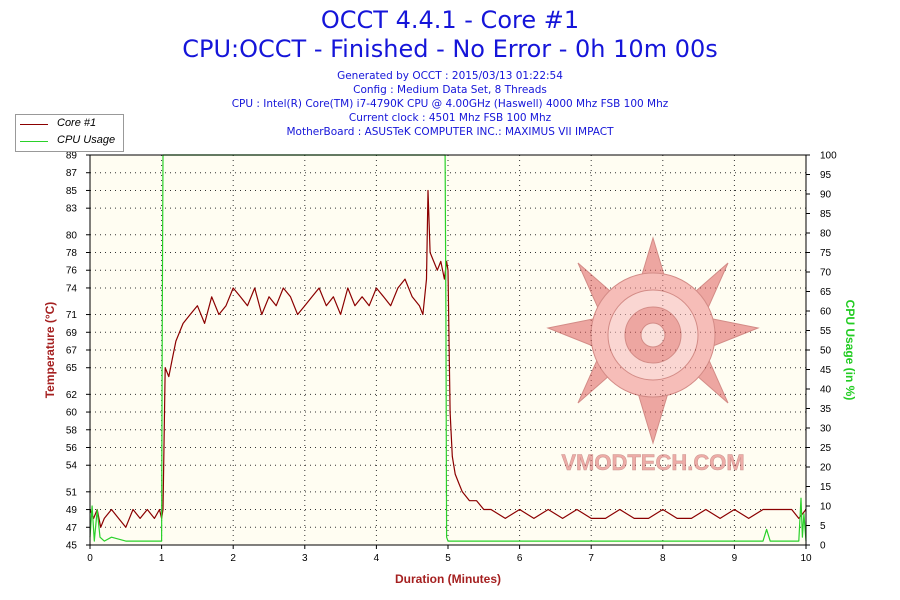  Describe the element at coordinates (377, 558) in the screenshot. I see `x-tick-label: 4` at that location.